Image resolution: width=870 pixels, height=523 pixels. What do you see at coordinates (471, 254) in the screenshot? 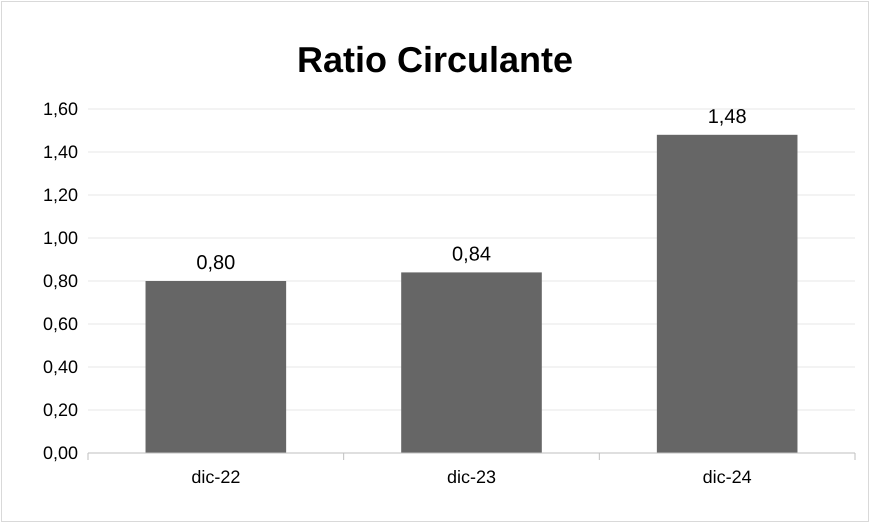
I see `data-label: 0,84` at bounding box center [471, 254].